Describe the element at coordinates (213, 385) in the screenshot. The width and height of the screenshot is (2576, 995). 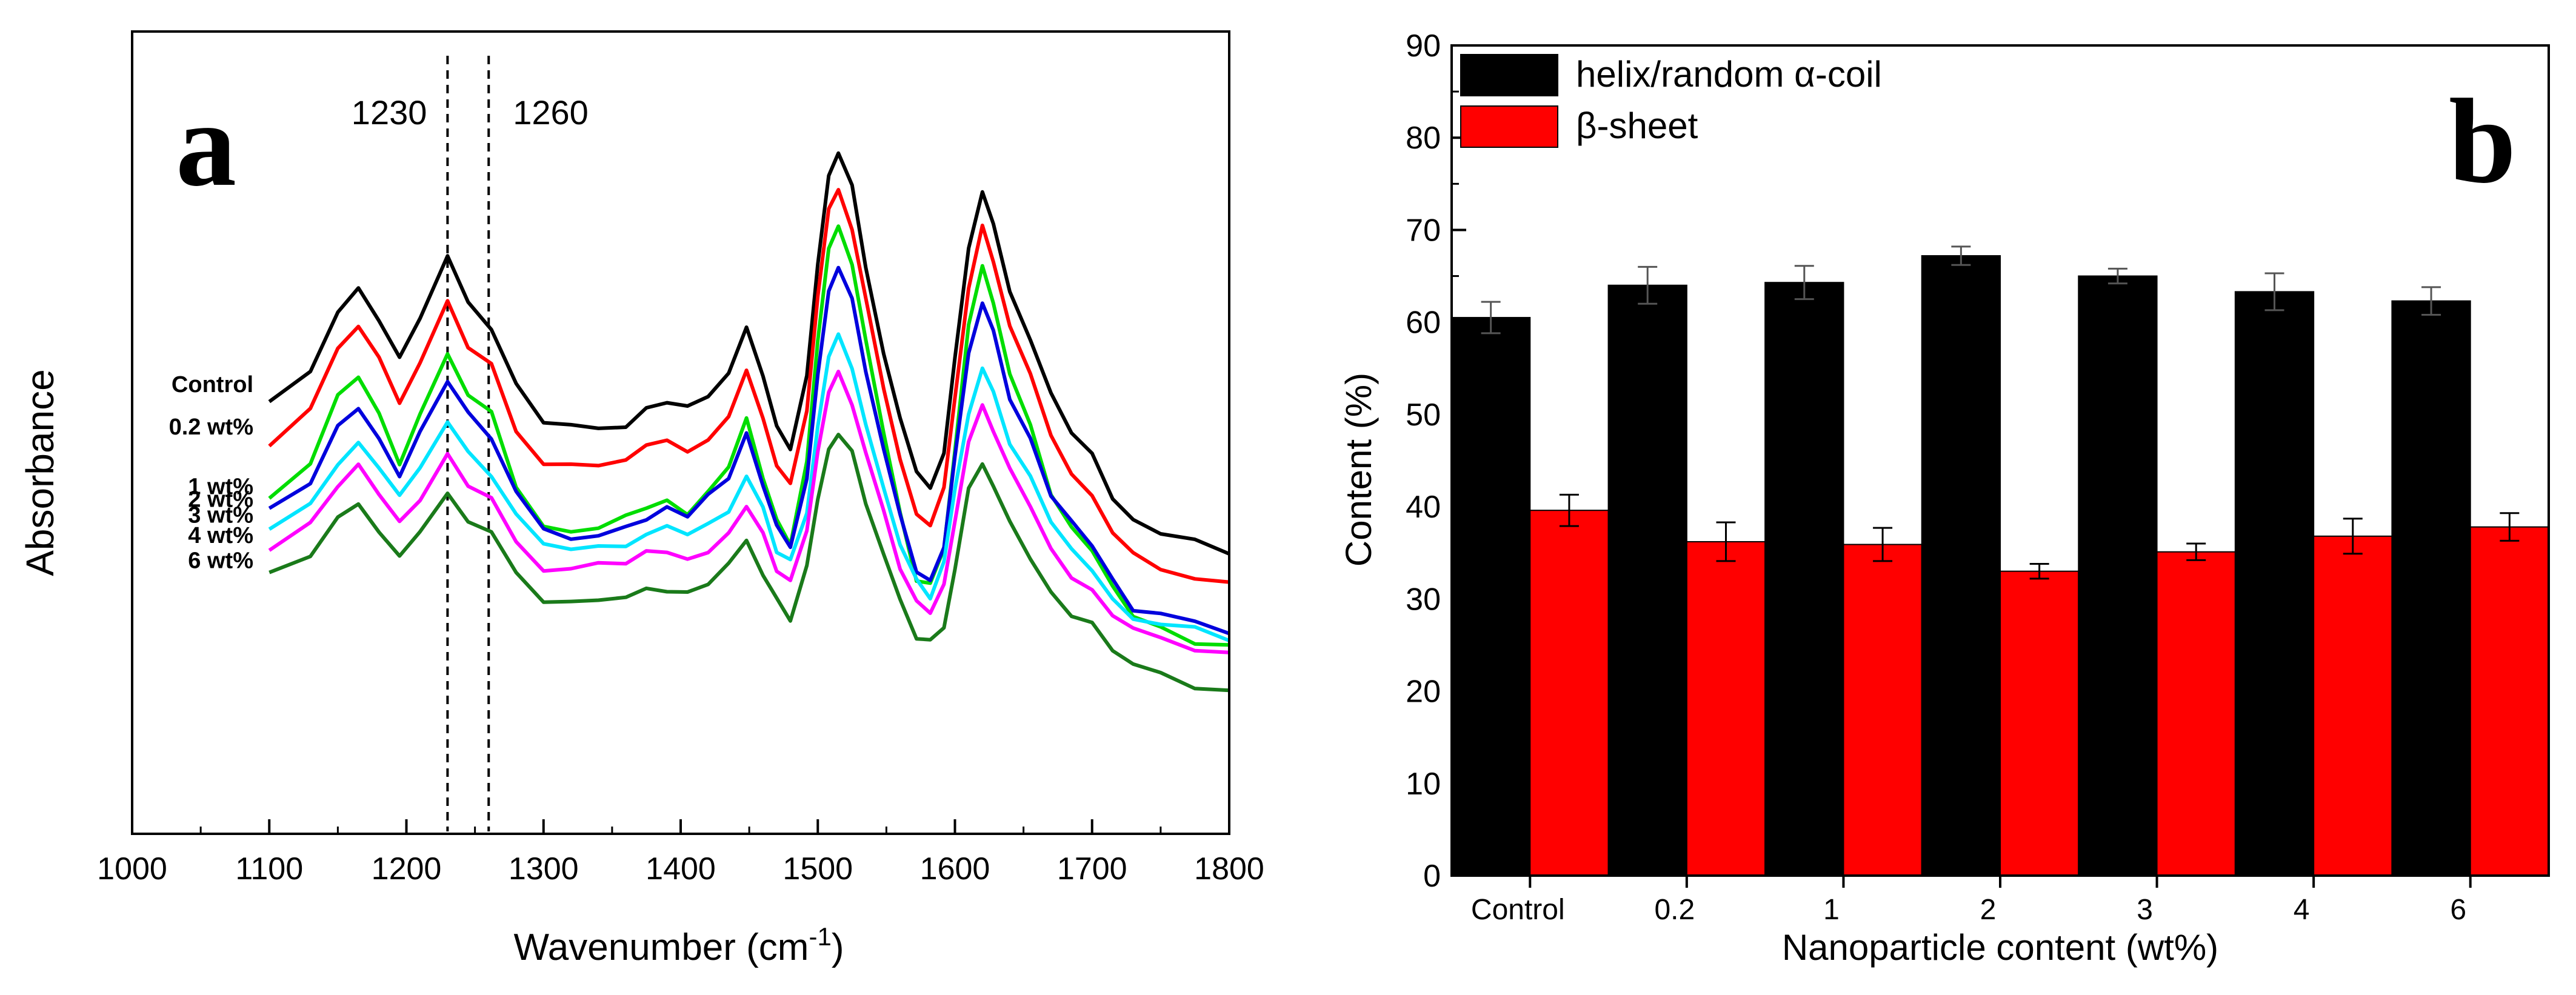
I see `series-label-Control: Control` at that location.